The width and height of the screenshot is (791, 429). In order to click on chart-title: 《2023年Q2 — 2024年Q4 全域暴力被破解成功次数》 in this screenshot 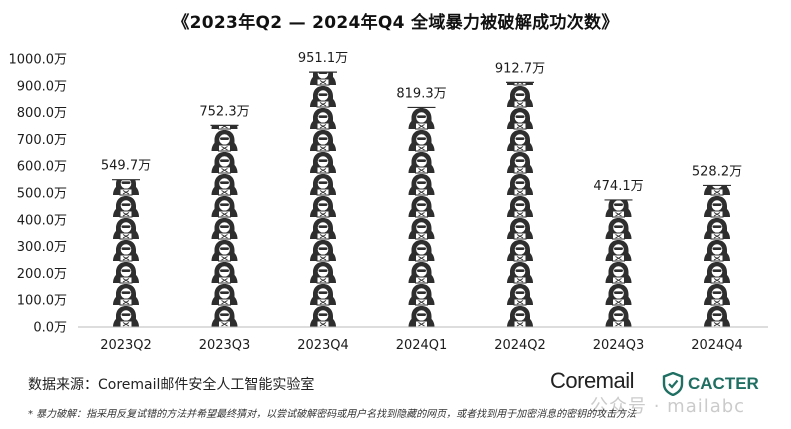, I will do `click(395, 23)`.